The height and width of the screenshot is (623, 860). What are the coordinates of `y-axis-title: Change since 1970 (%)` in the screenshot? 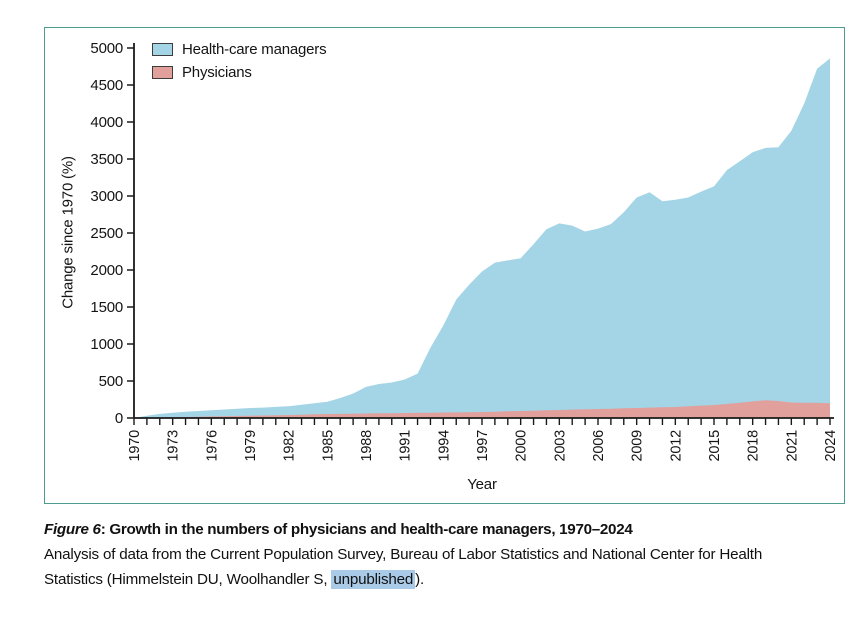 It's located at (68, 232).